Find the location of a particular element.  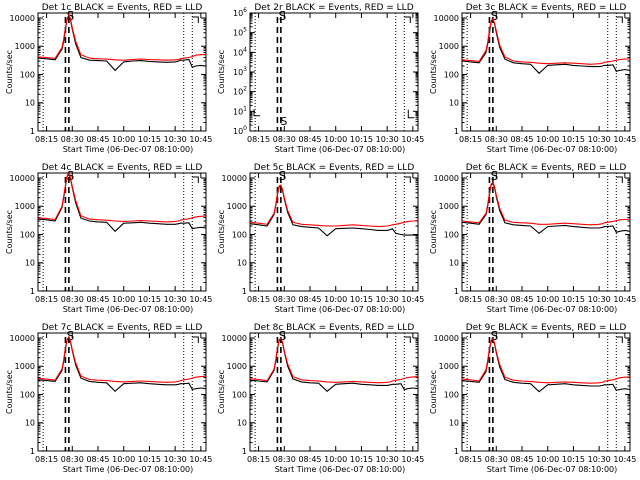

y-tick-label: 10¹ is located at coordinates (240, 110).